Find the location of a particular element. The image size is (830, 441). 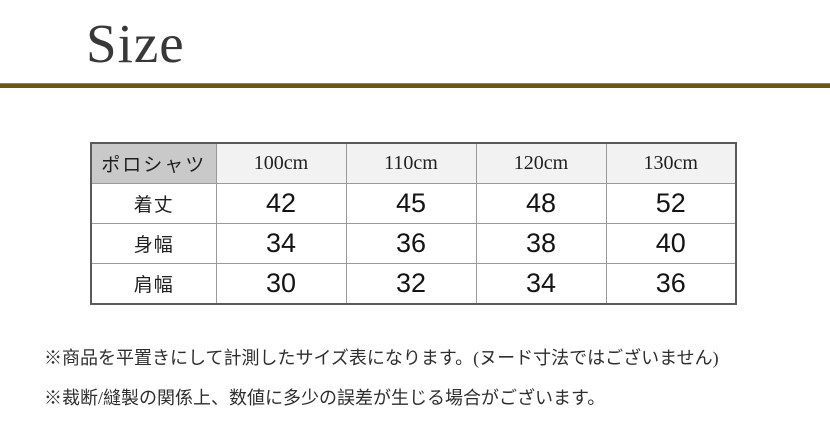

note-tolerance: ※裁断/縫製の関係上、数値に多少の誤差が生じる場合がございます。 is located at coordinates (325, 398).